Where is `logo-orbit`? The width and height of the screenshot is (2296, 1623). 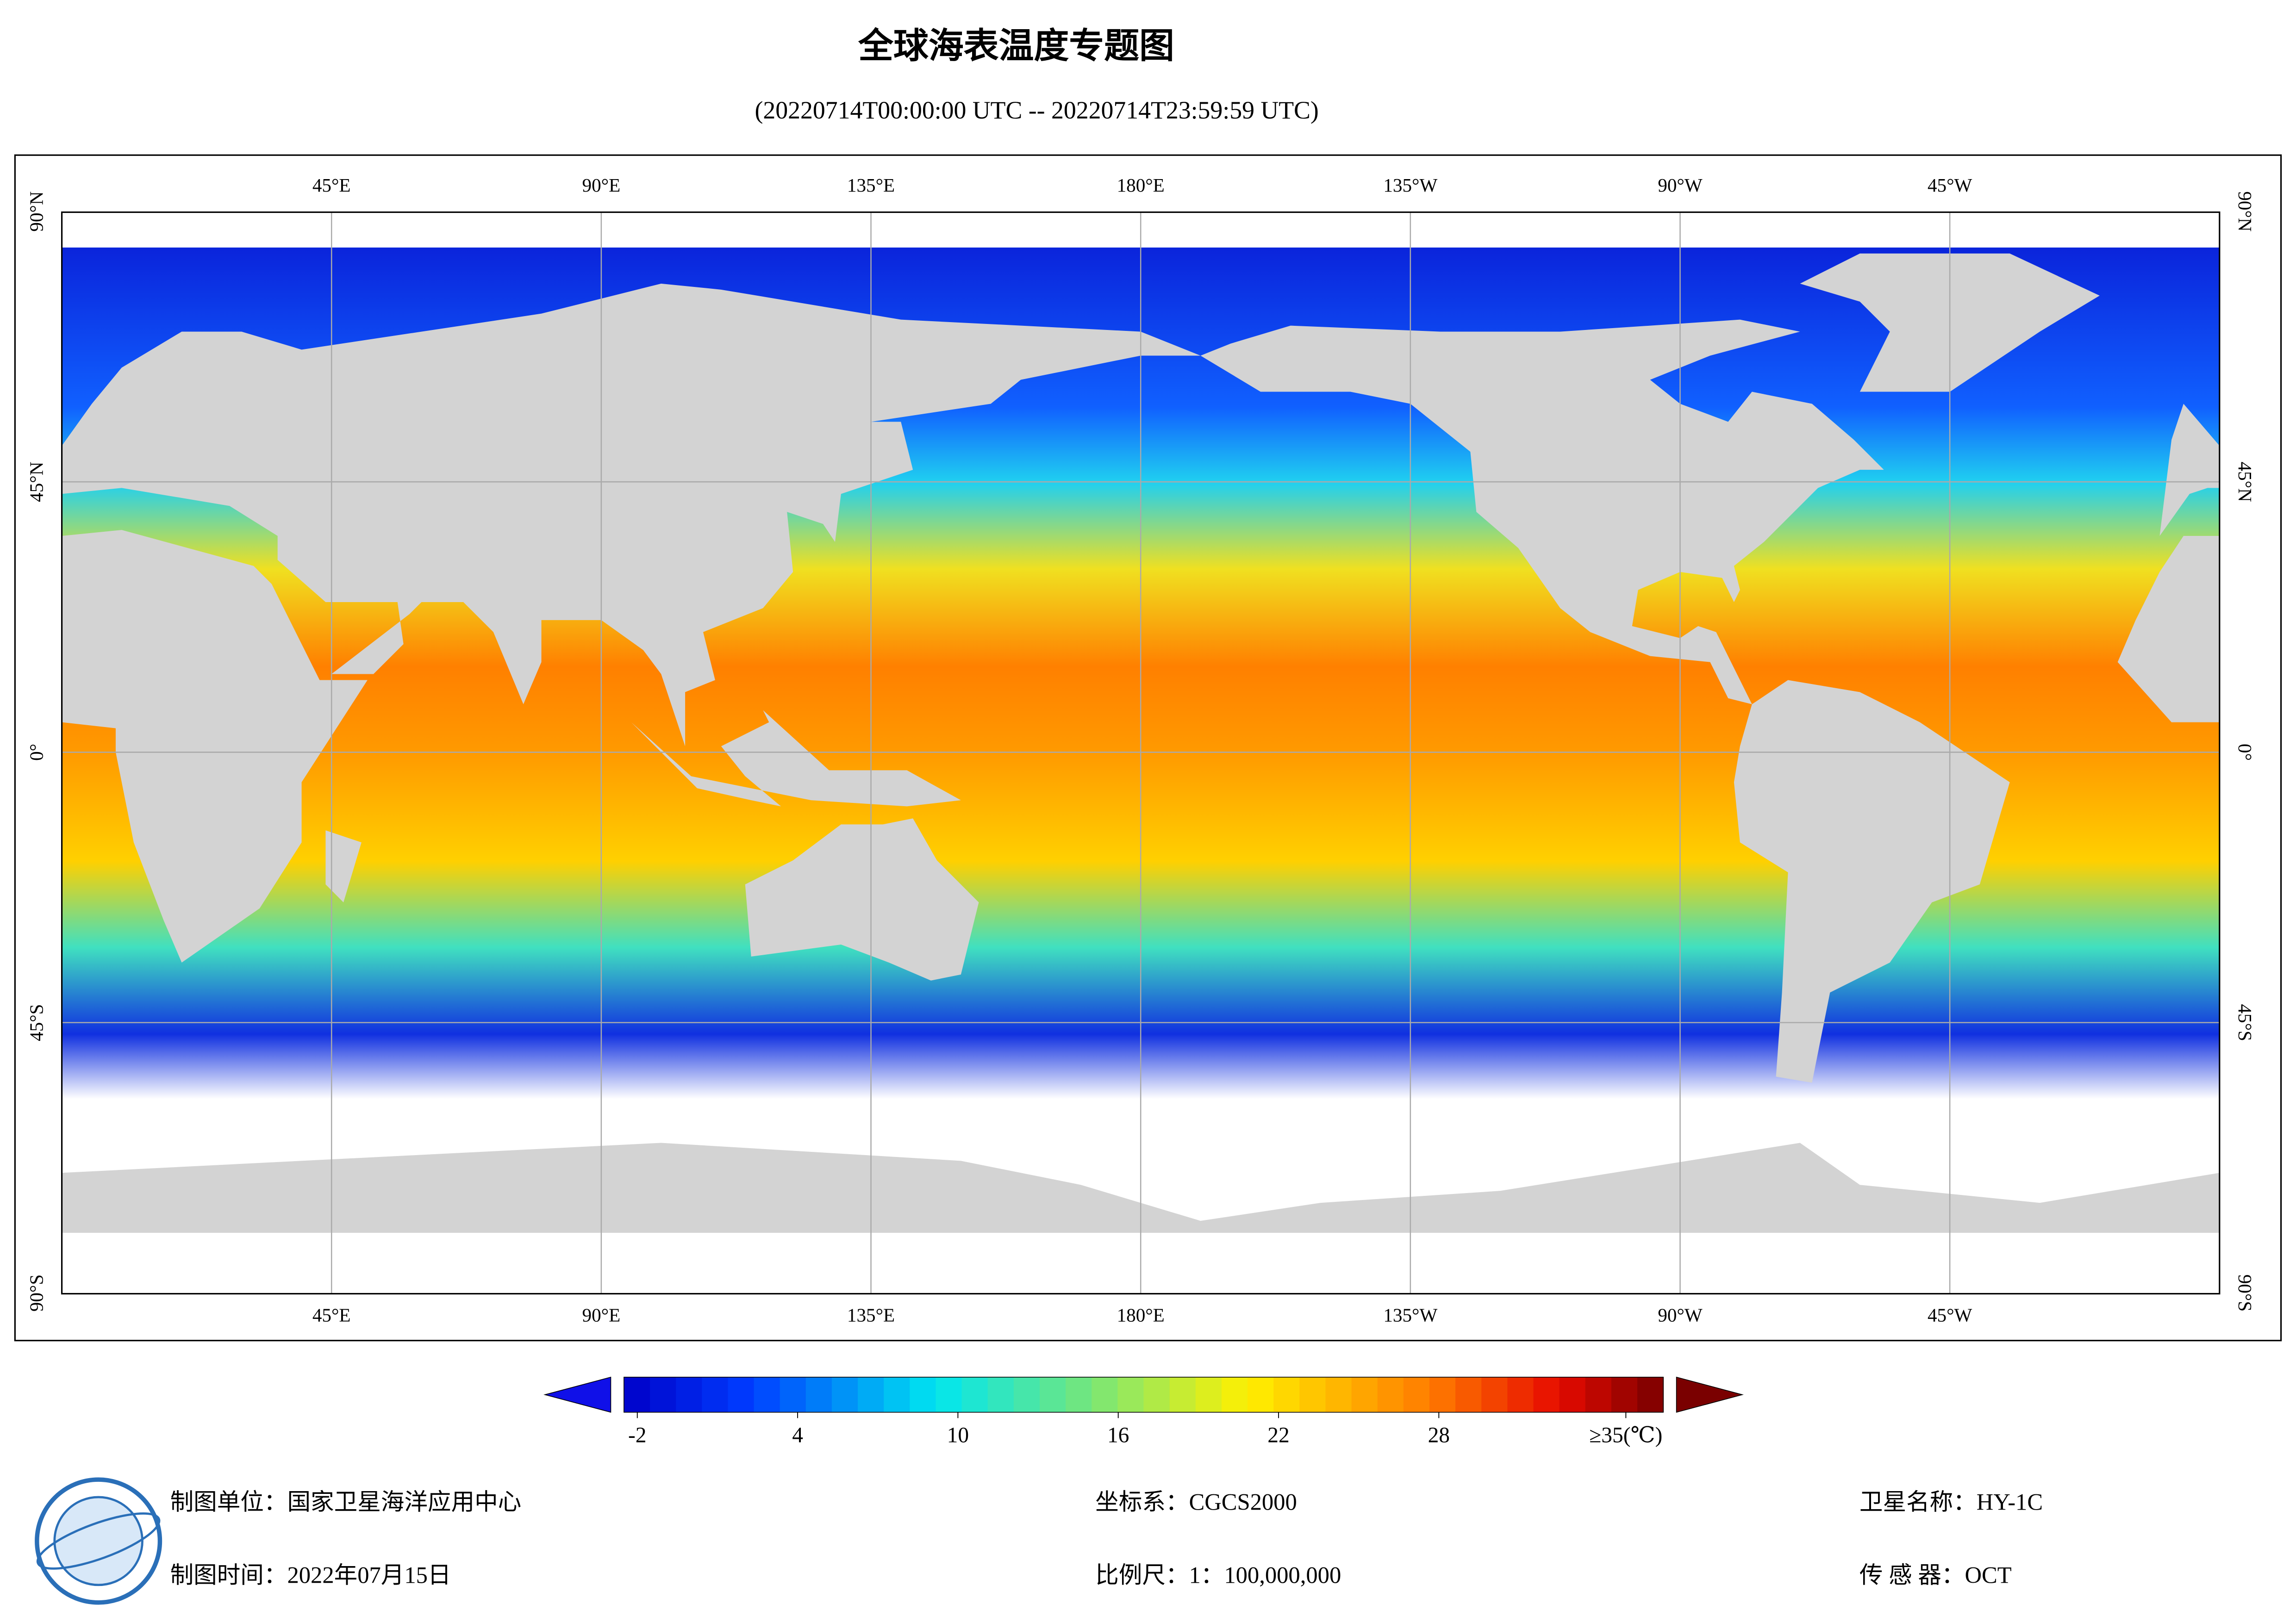
logo-orbit is located at coordinates (98, 1541).